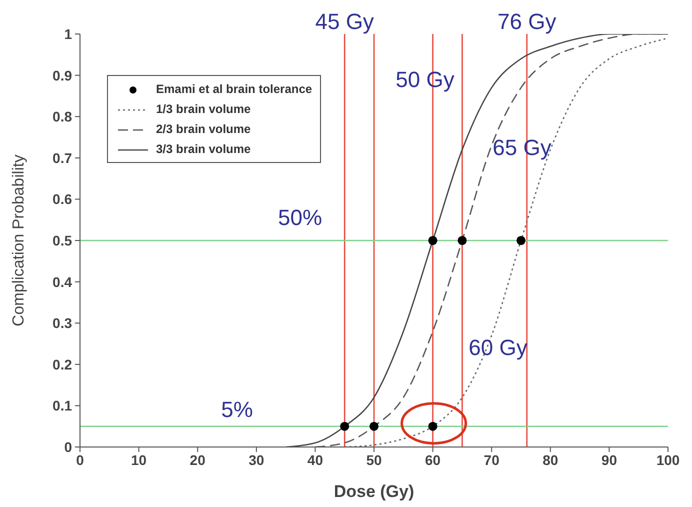 This screenshot has width=692, height=507. Describe the element at coordinates (62, 406) in the screenshot. I see `y-tick-label: 0.1` at that location.